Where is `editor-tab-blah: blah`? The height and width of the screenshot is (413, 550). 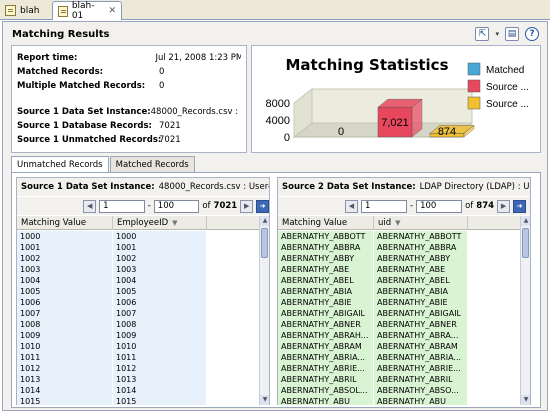 editor-tab-blah: blah is located at coordinates (24, 10).